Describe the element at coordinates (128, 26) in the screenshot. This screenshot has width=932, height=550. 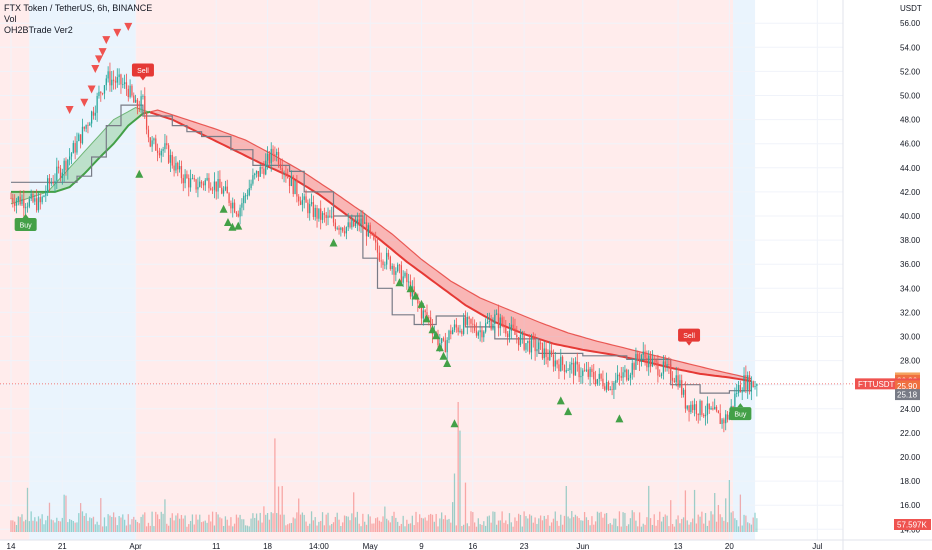
I see `sell-arrow-icon` at that location.